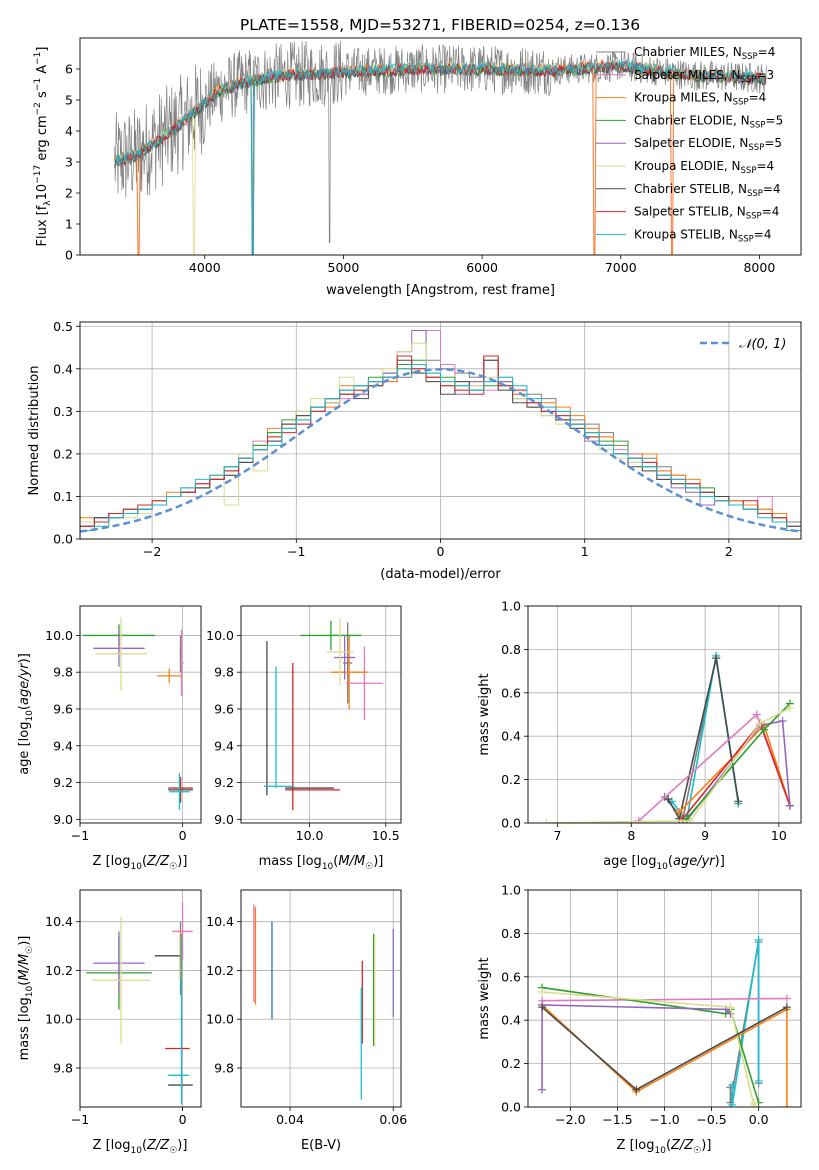 The image size is (819, 1170). Describe the element at coordinates (290, 1119) in the screenshot. I see `x-tick-label: 0.04` at that location.